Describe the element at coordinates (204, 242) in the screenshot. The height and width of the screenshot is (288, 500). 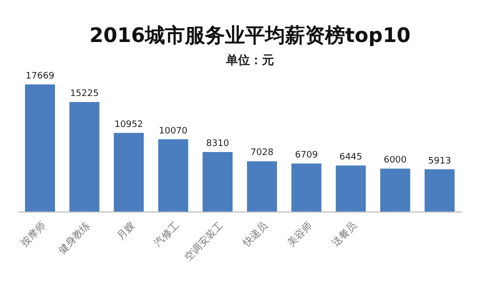
I see `x-tick-label: 空调安装工` at that location.